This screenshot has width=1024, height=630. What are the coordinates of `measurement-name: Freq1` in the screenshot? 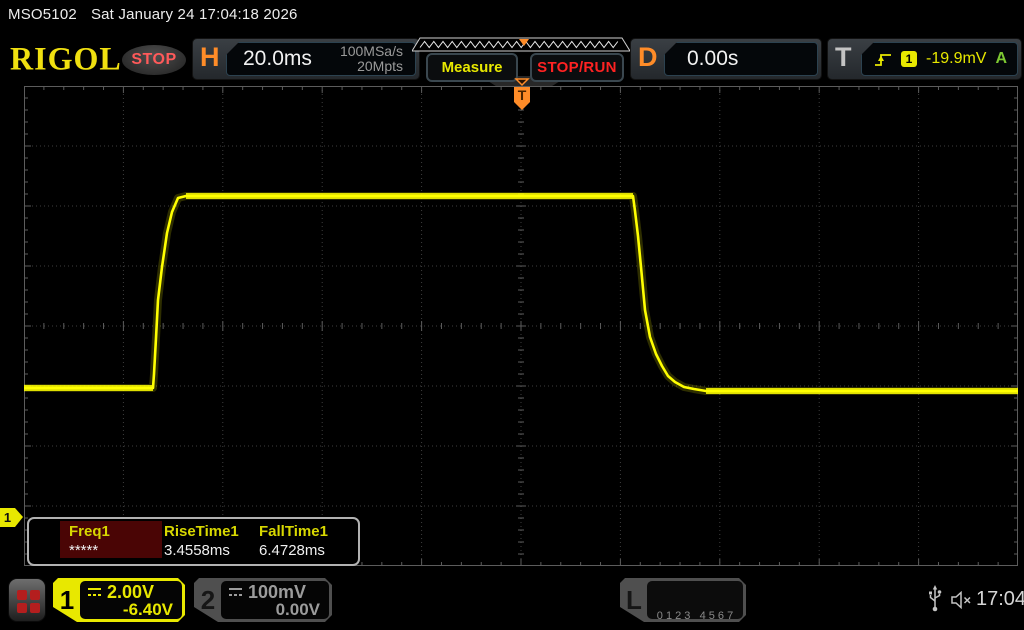 It's located at (89, 531).